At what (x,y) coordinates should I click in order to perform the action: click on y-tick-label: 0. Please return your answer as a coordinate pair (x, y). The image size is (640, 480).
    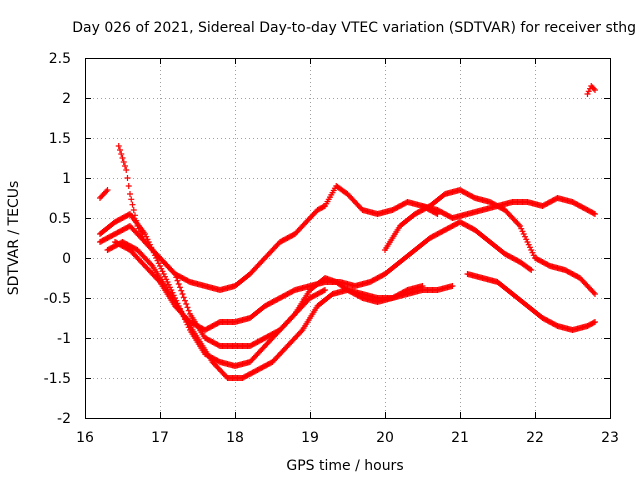
    Looking at the image, I should click on (66, 259).